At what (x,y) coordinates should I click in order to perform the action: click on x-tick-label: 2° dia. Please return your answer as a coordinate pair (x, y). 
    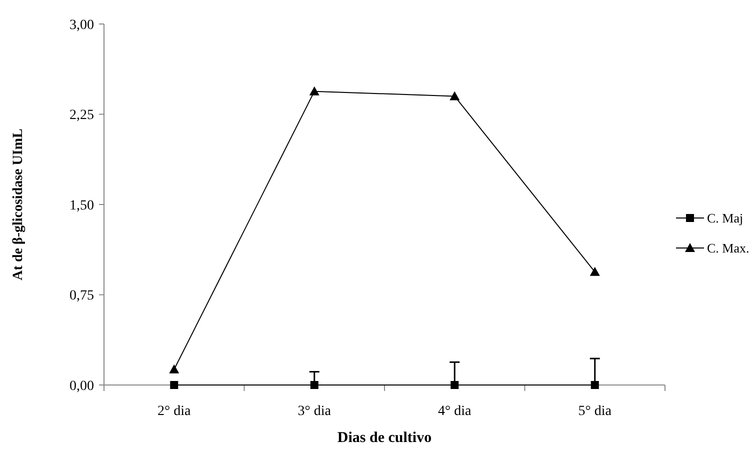
    Looking at the image, I should click on (175, 411).